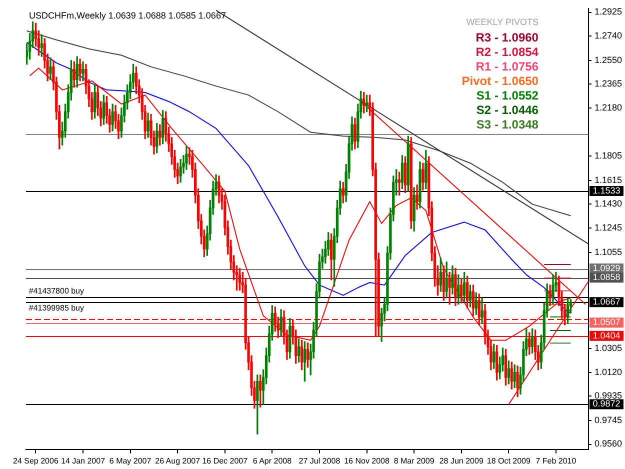 Image resolution: width=625 pixels, height=469 pixels. I want to click on x-tick-label: 18 Oct 2009, so click(508, 461).